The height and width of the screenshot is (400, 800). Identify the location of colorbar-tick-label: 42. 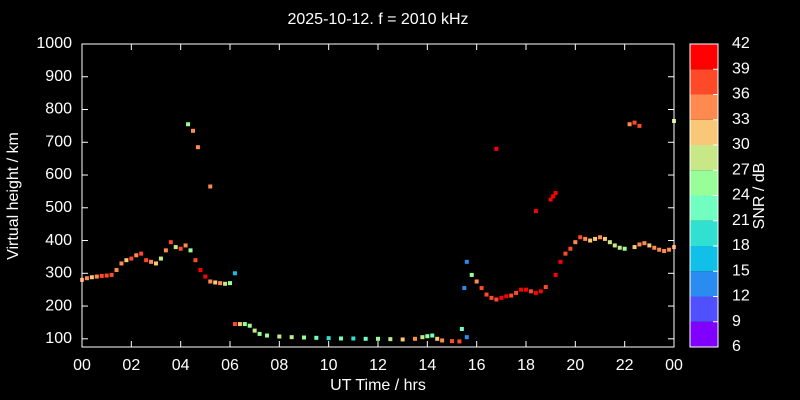
(741, 43).